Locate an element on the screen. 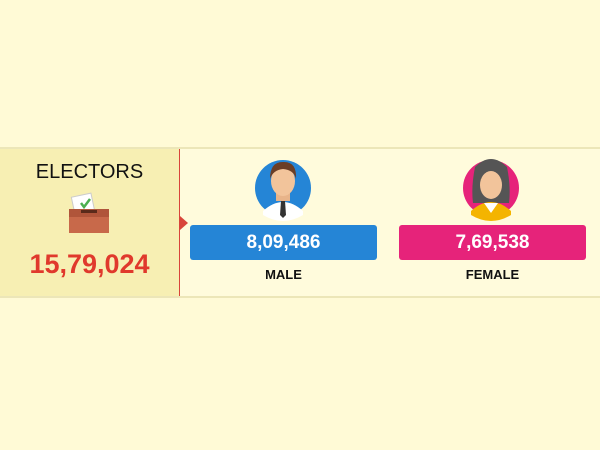 The height and width of the screenshot is (450, 600). male-label: MALE is located at coordinates (283, 274).